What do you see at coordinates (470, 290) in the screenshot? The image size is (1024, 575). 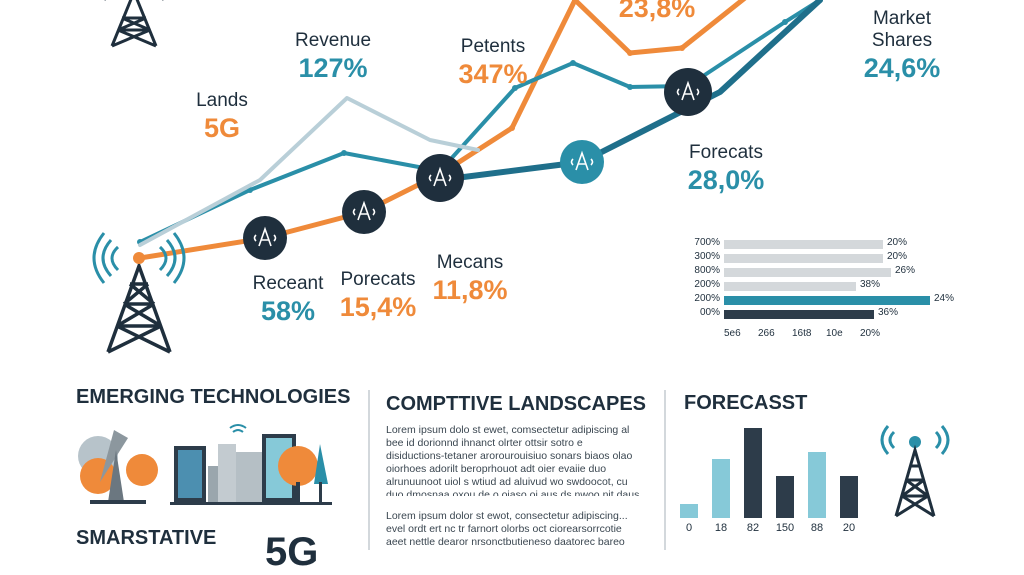 I see `label-mecans-value: 11,8%` at bounding box center [470, 290].